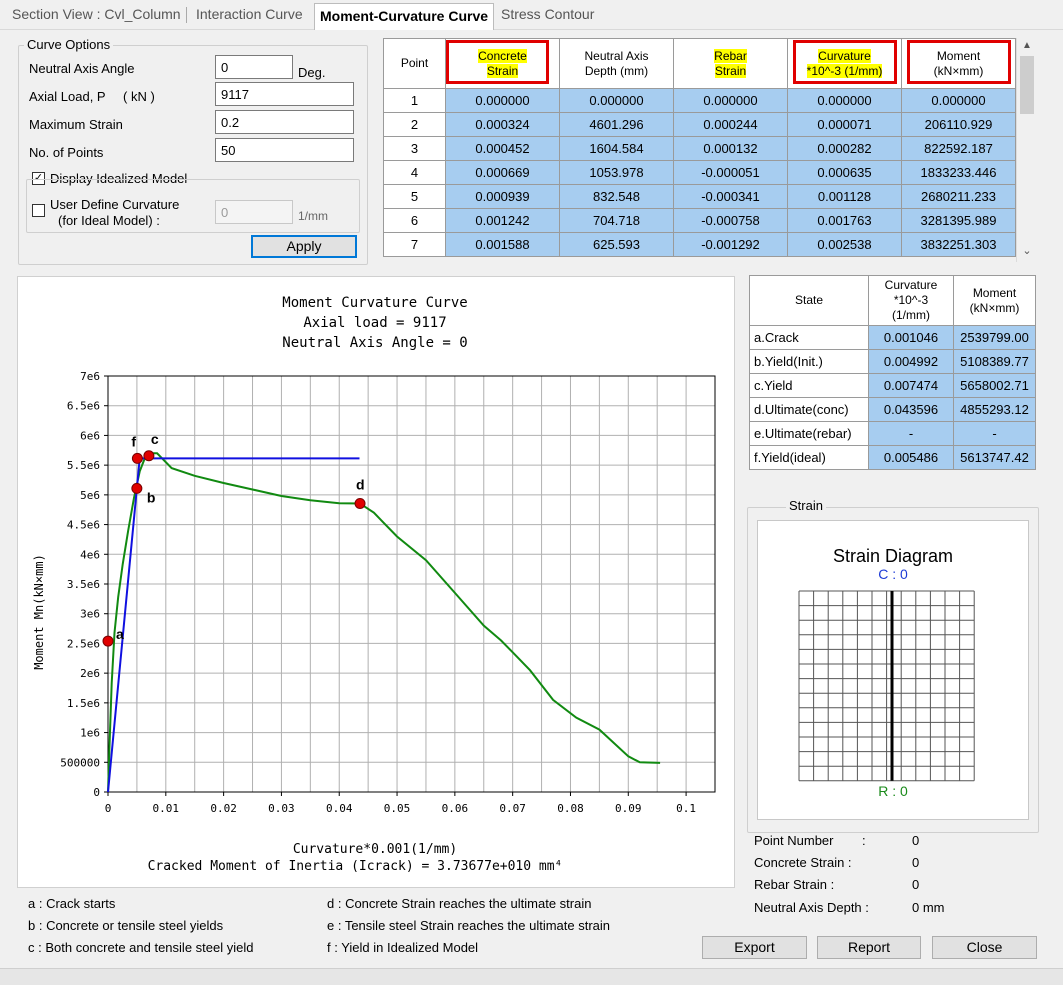  What do you see at coordinates (994, 361) in the screenshot?
I see `state-cell-moment: 5108389.77` at bounding box center [994, 361].